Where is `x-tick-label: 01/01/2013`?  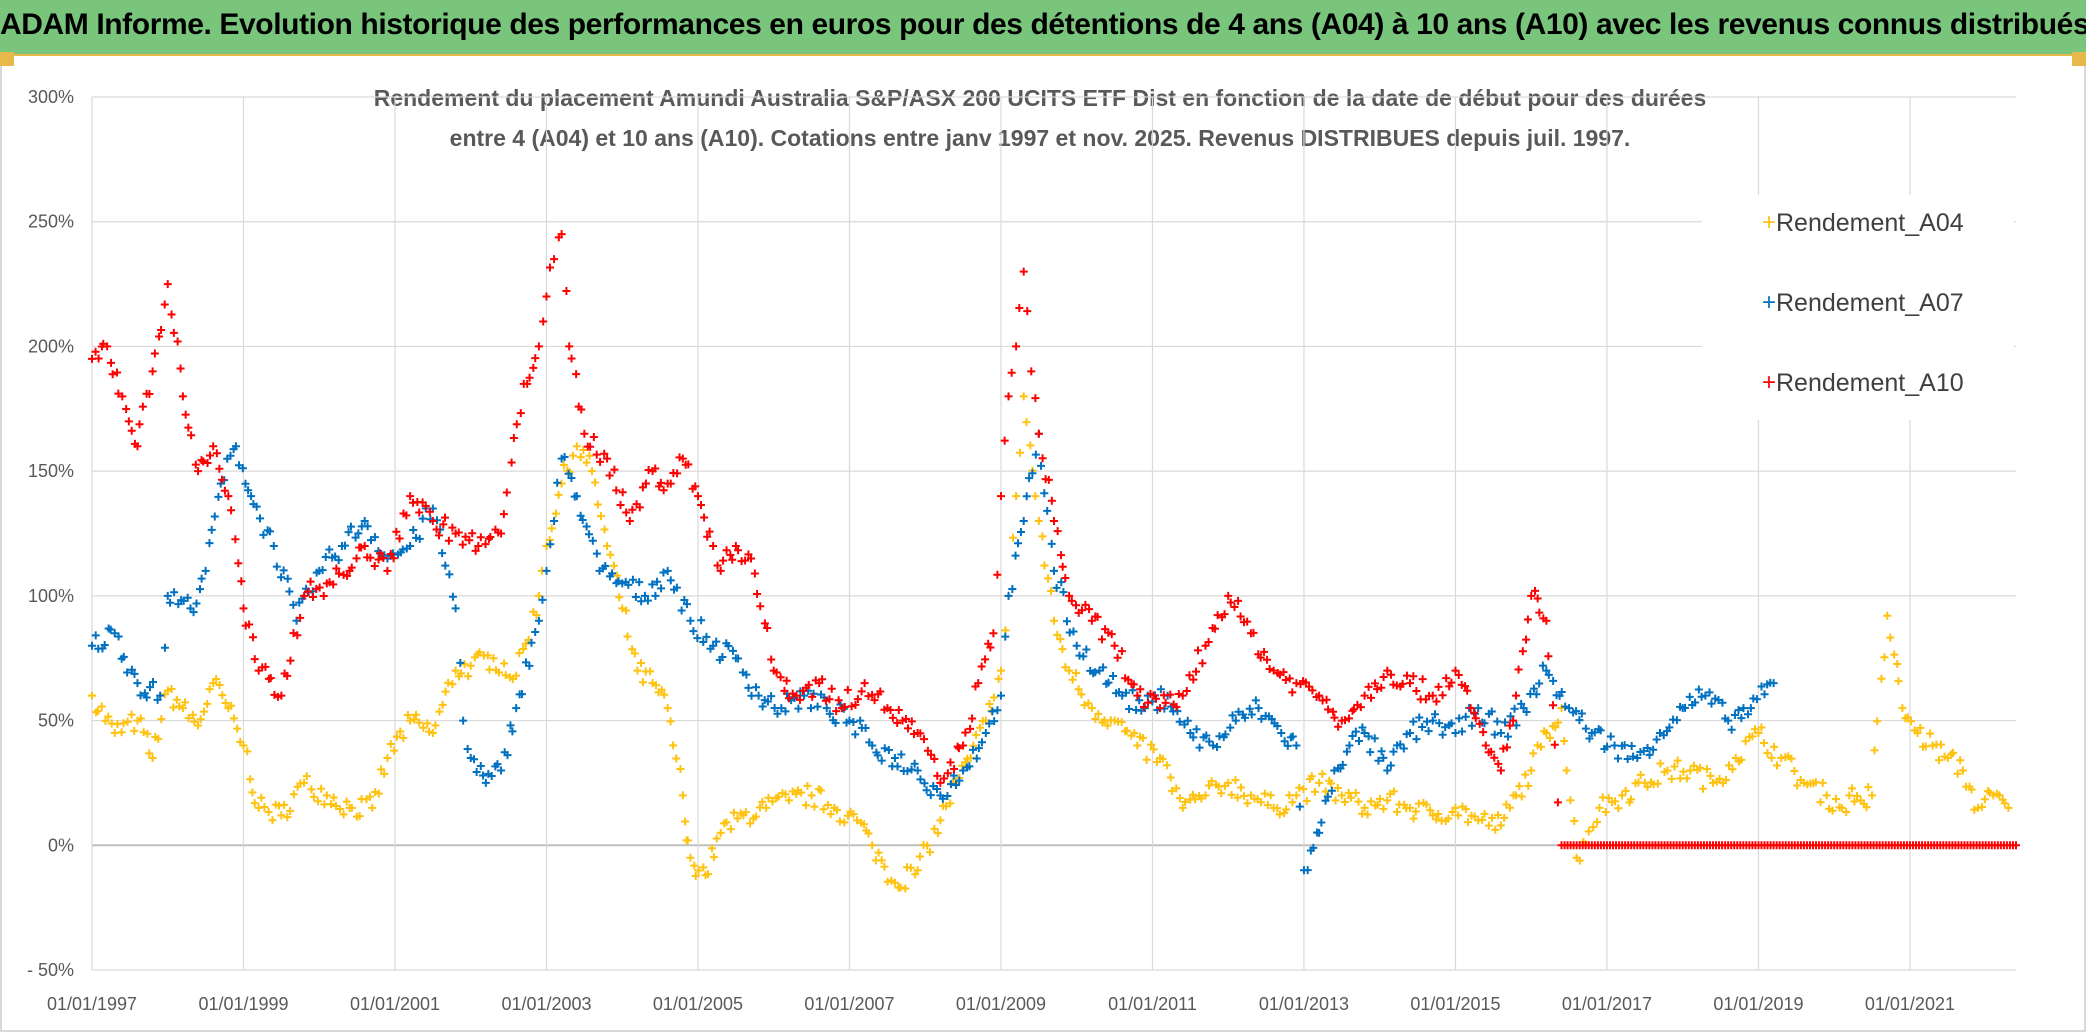 x-tick-label: 01/01/2013 is located at coordinates (1304, 1004).